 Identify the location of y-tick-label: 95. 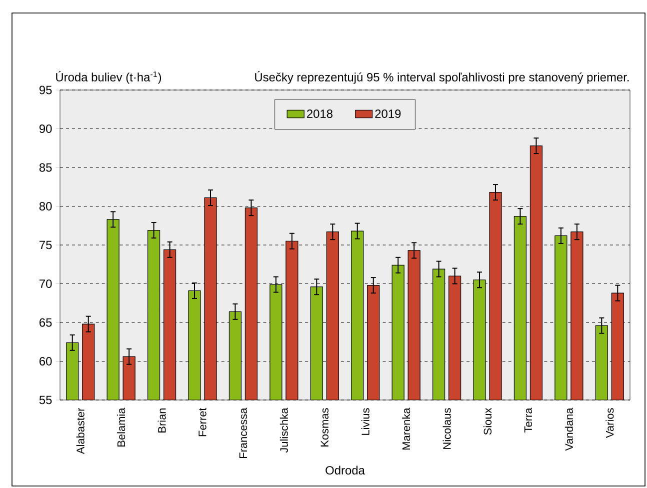
(45, 90).